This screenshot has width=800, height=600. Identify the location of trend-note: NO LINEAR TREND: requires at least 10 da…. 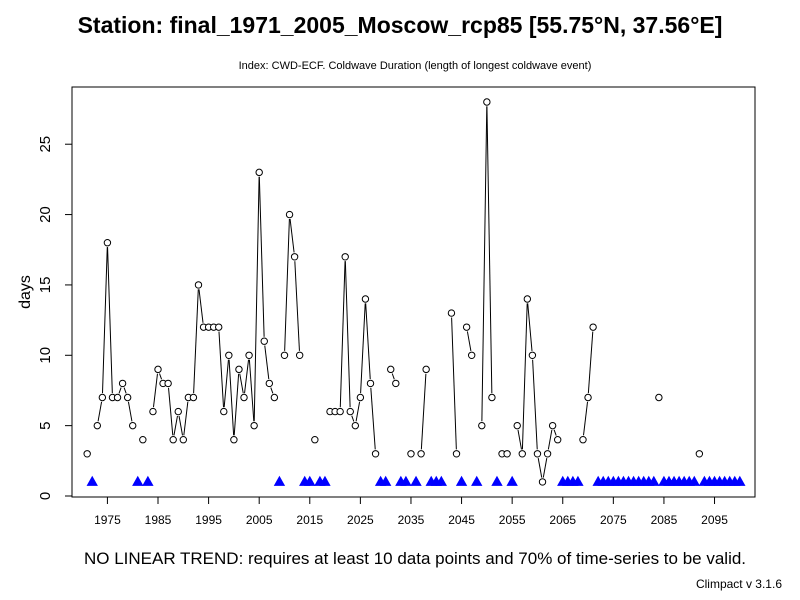
(415, 558).